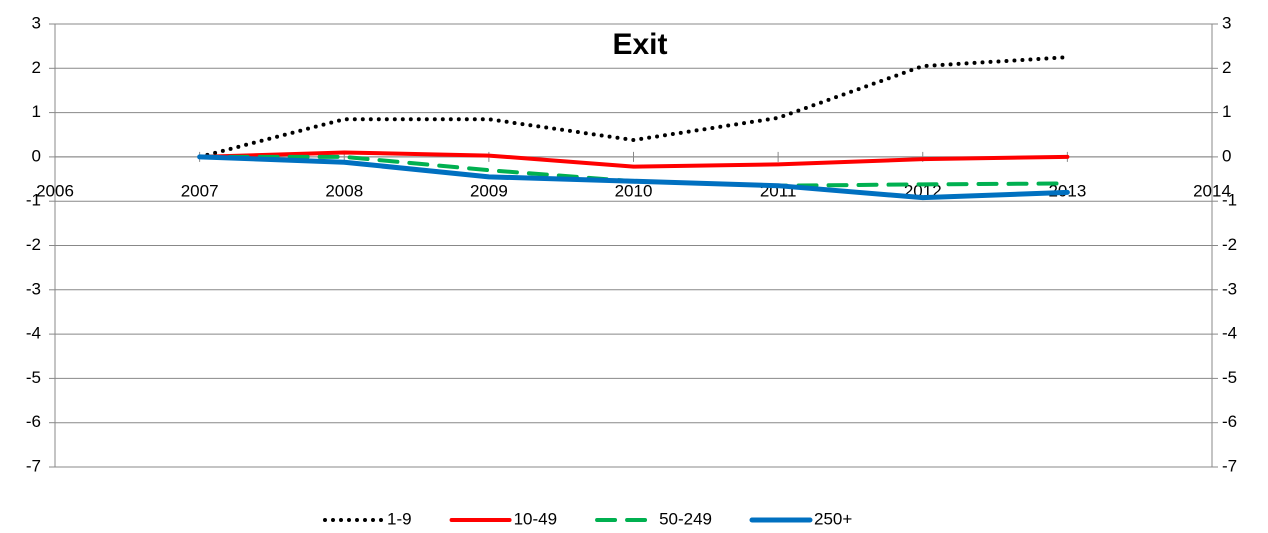 The image size is (1268, 533). Describe the element at coordinates (36, 155) in the screenshot. I see `y-tick-label: 0` at that location.